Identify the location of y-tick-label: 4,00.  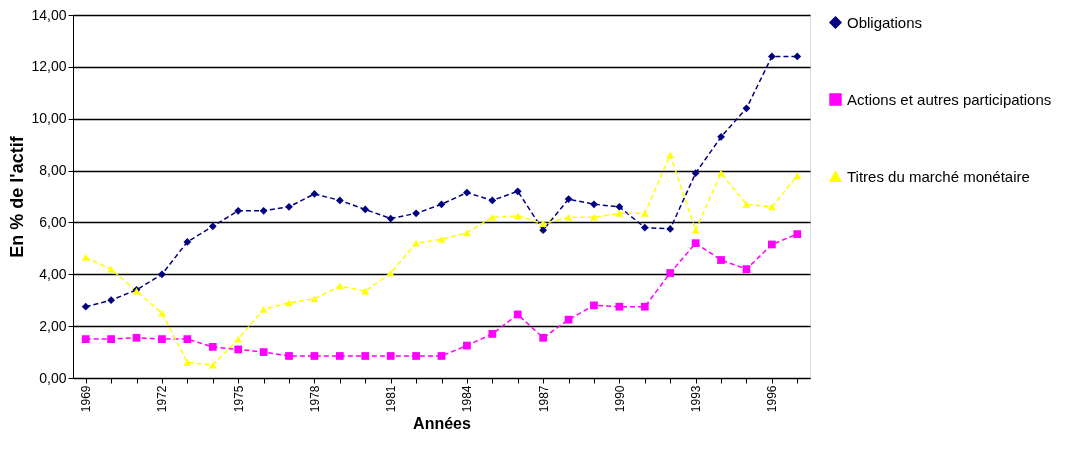
(53, 273).